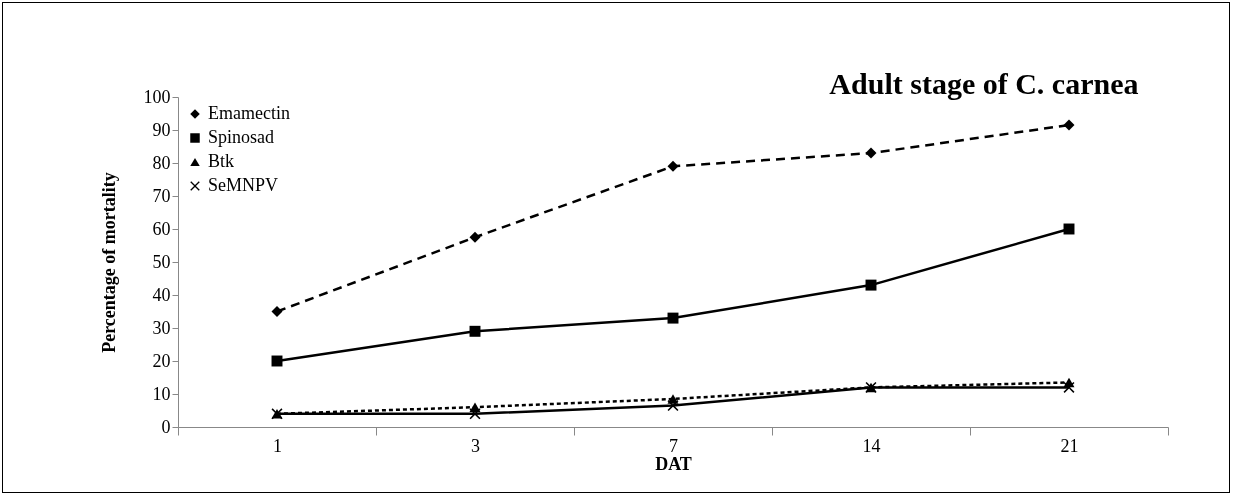 The image size is (1234, 497). Describe the element at coordinates (277, 445) in the screenshot. I see `x-tick-label: 1` at that location.